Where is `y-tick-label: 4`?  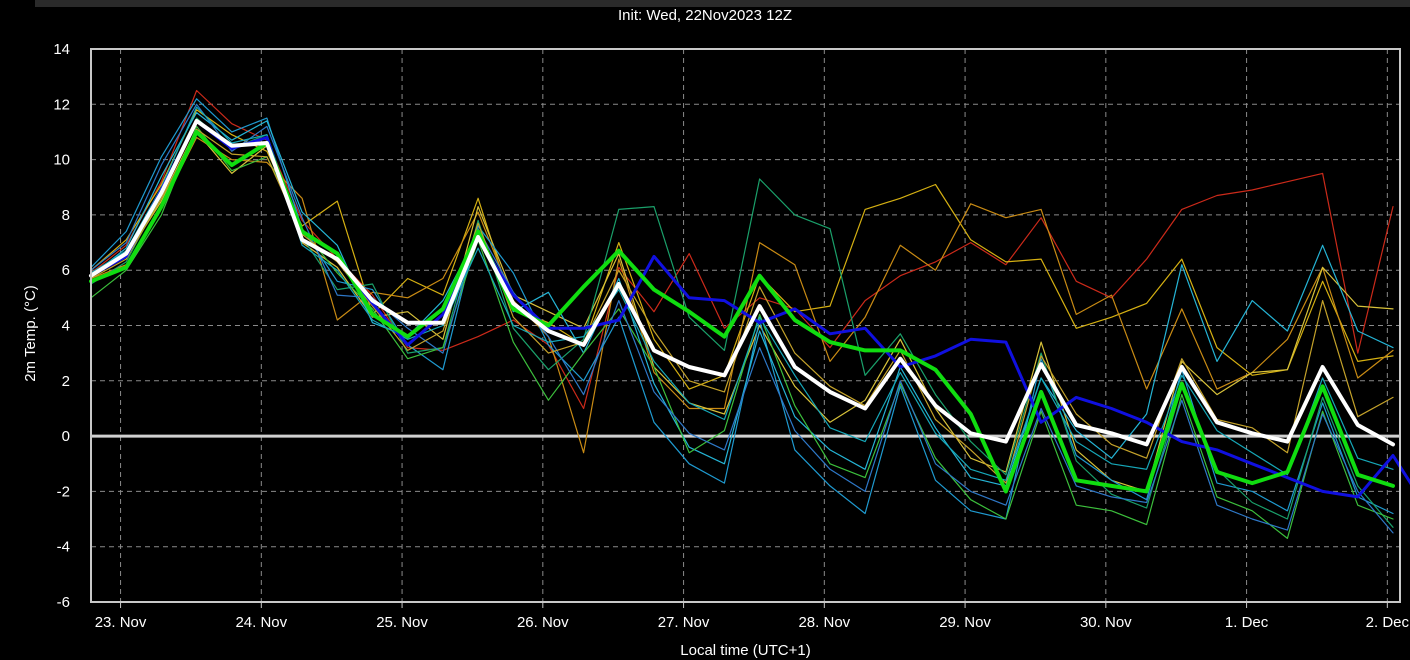 y-tick-label: 4 is located at coordinates (66, 326).